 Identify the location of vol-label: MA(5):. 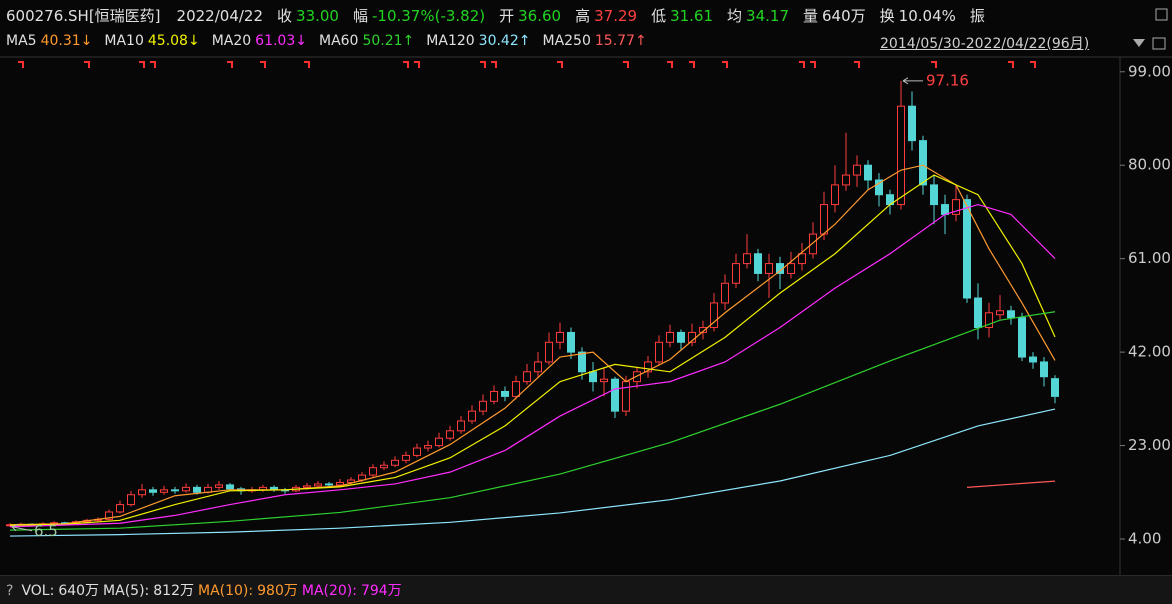
(126, 591).